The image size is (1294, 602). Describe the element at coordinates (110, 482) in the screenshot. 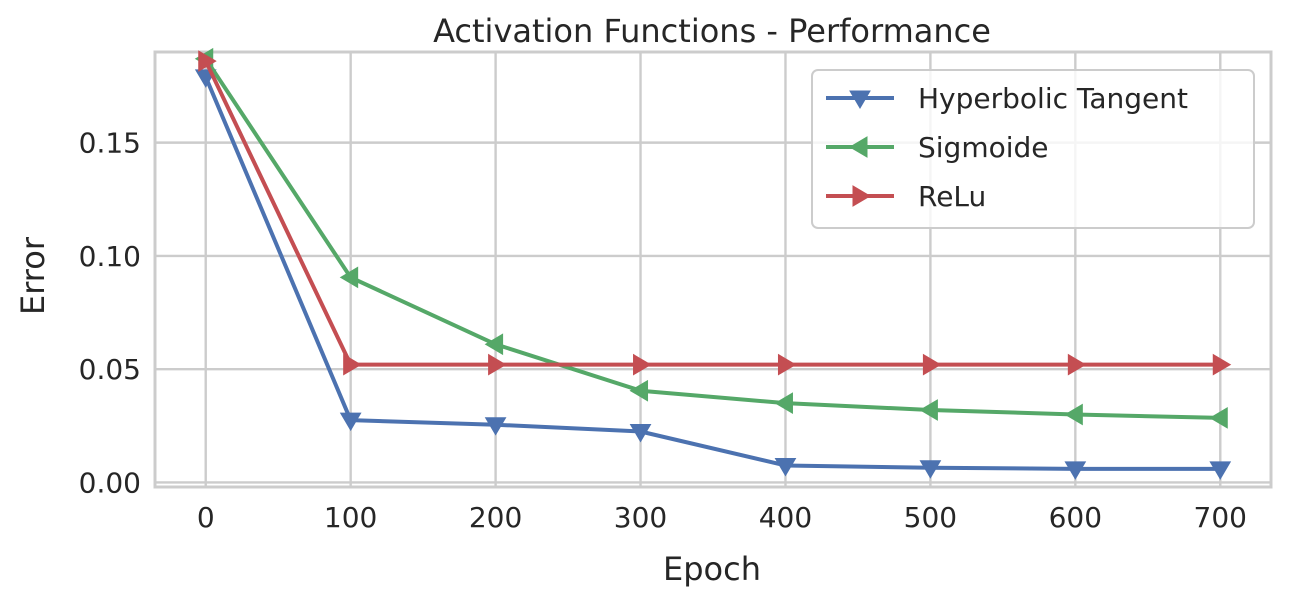

I see `y-tick-label: 0.00` at that location.